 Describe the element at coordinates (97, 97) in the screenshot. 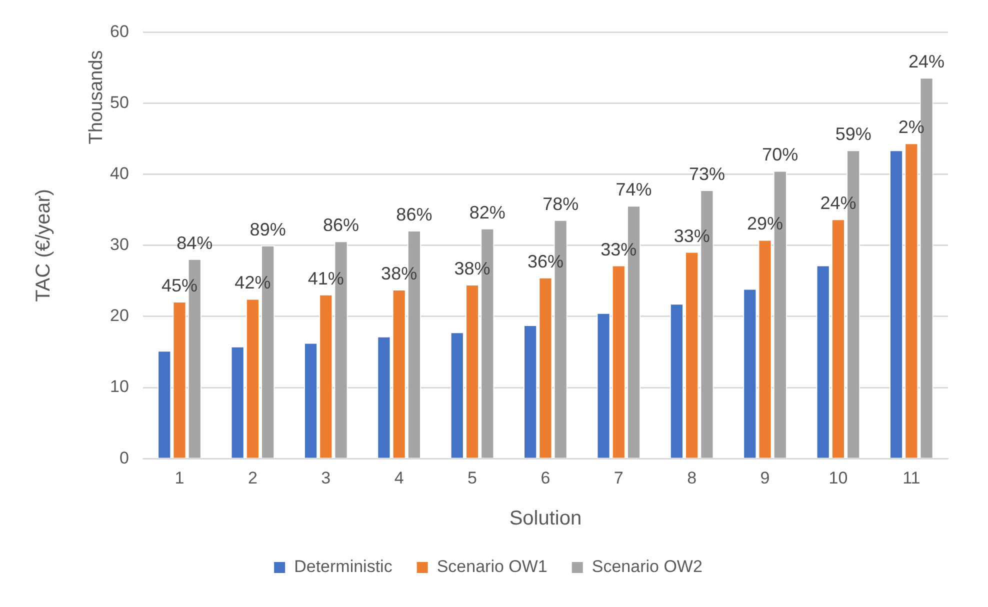

I see `text: Thousands` at that location.